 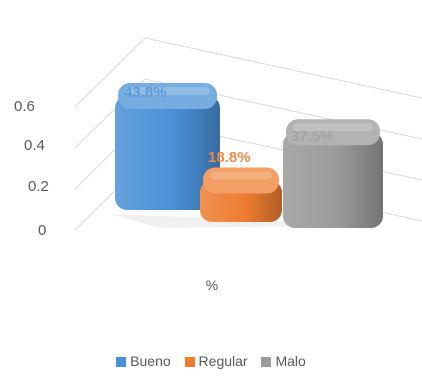 What do you see at coordinates (145, 92) in the screenshot?
I see `data-label-bueno: 43.8%` at bounding box center [145, 92].